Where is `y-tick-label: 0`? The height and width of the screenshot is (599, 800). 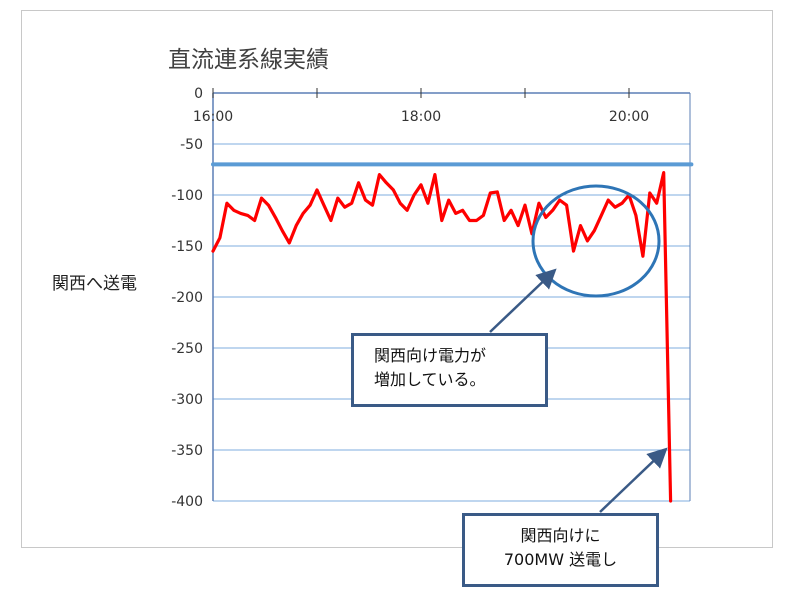
y-tick-label: 0 is located at coordinates (198, 94).